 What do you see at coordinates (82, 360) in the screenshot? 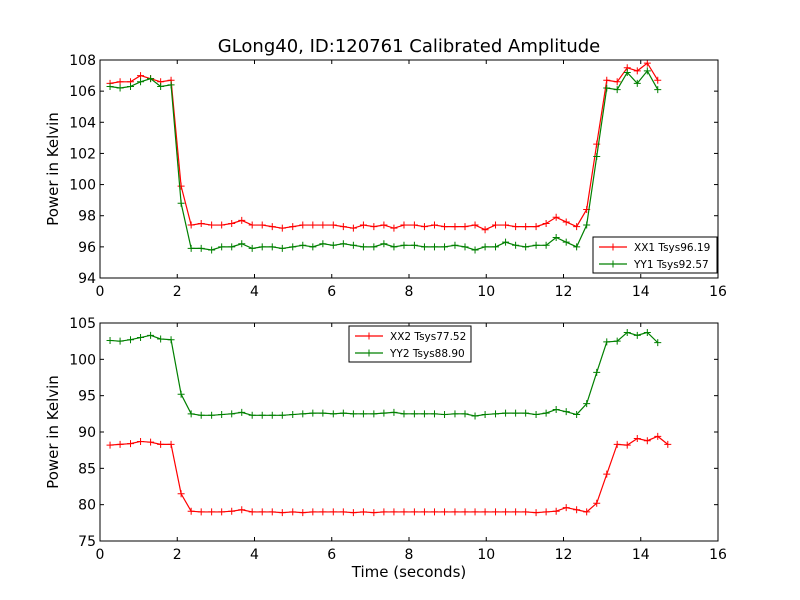
I see `p1-y-tick-label: 100` at bounding box center [82, 360].